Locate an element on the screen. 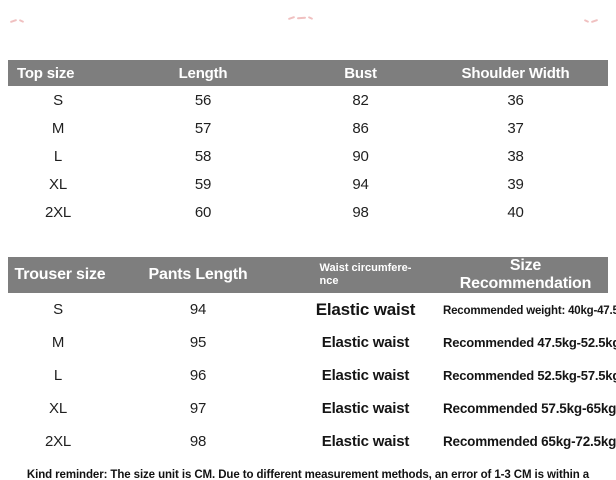  pants-length-cell: 94 is located at coordinates (198, 309).